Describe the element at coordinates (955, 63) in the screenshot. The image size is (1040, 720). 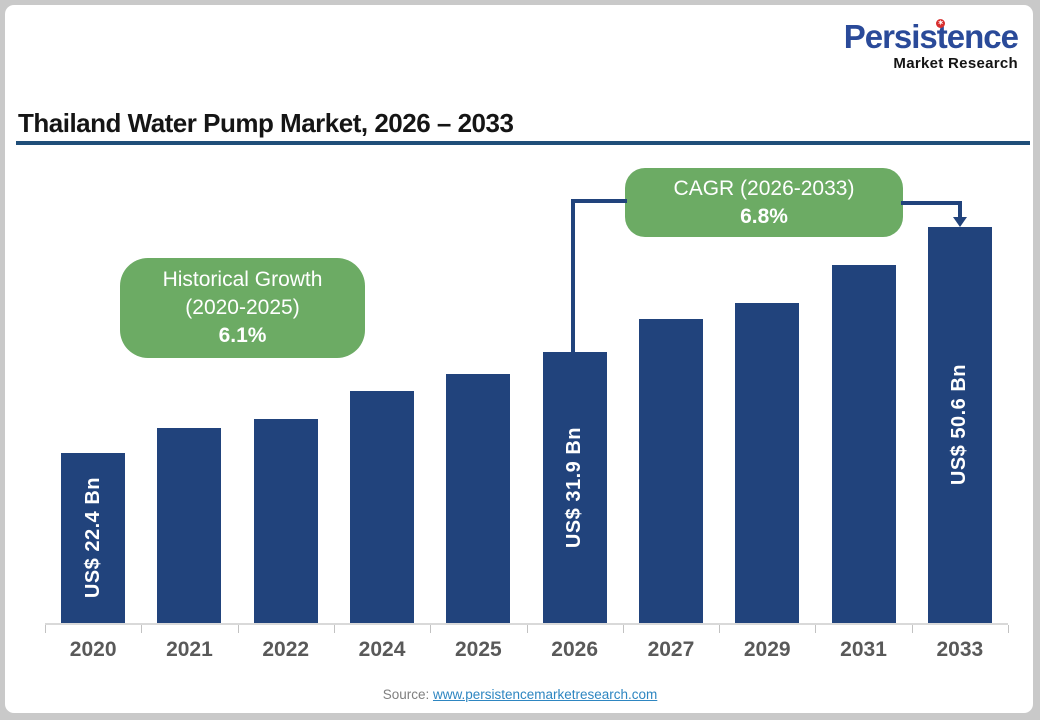
I see `logo-subtitle-text: Market Research` at that location.